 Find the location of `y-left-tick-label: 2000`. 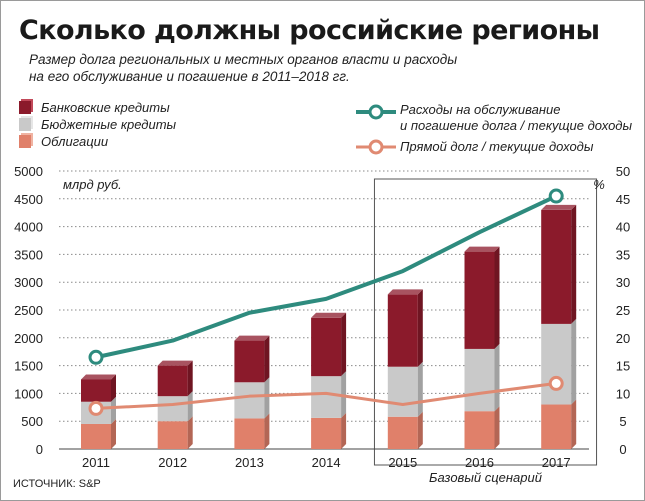

y-left-tick-label: 2000 is located at coordinates (28, 338).